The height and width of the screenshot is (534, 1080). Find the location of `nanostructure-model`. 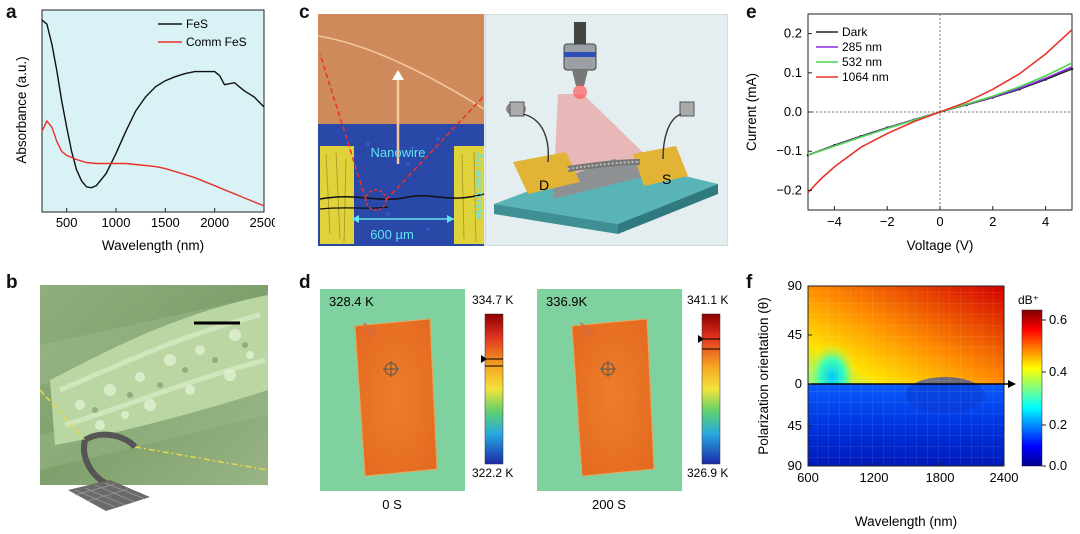

nanostructure-model is located at coordinates (109, 495).